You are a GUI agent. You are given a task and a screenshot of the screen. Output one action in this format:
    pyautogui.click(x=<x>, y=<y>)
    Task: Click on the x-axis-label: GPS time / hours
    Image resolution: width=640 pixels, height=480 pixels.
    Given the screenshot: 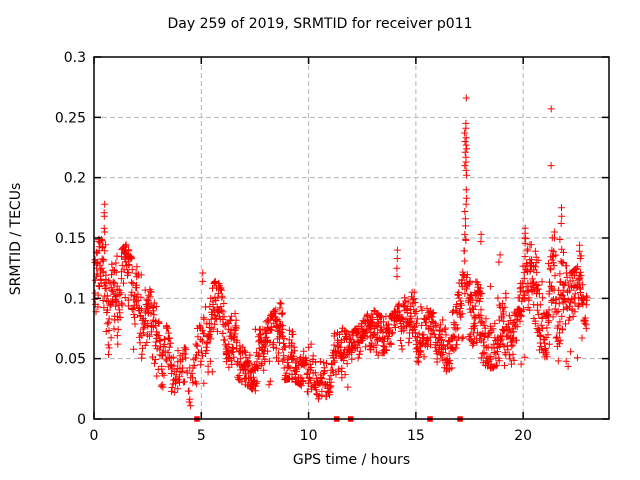 What is the action you would take?
    pyautogui.click(x=351, y=460)
    